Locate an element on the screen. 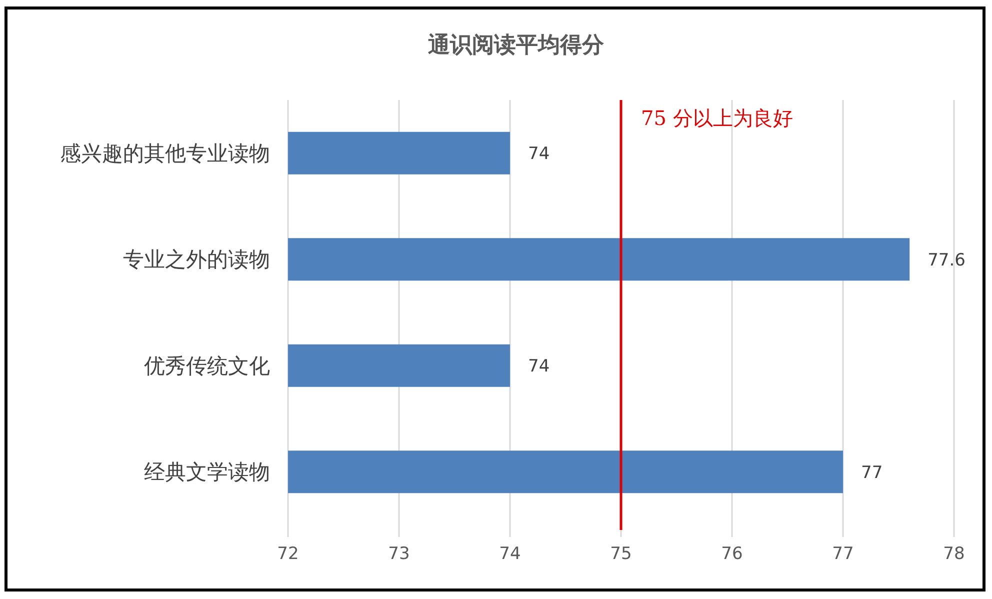 This screenshot has width=992, height=599. x-tick-label: 74 is located at coordinates (510, 554).